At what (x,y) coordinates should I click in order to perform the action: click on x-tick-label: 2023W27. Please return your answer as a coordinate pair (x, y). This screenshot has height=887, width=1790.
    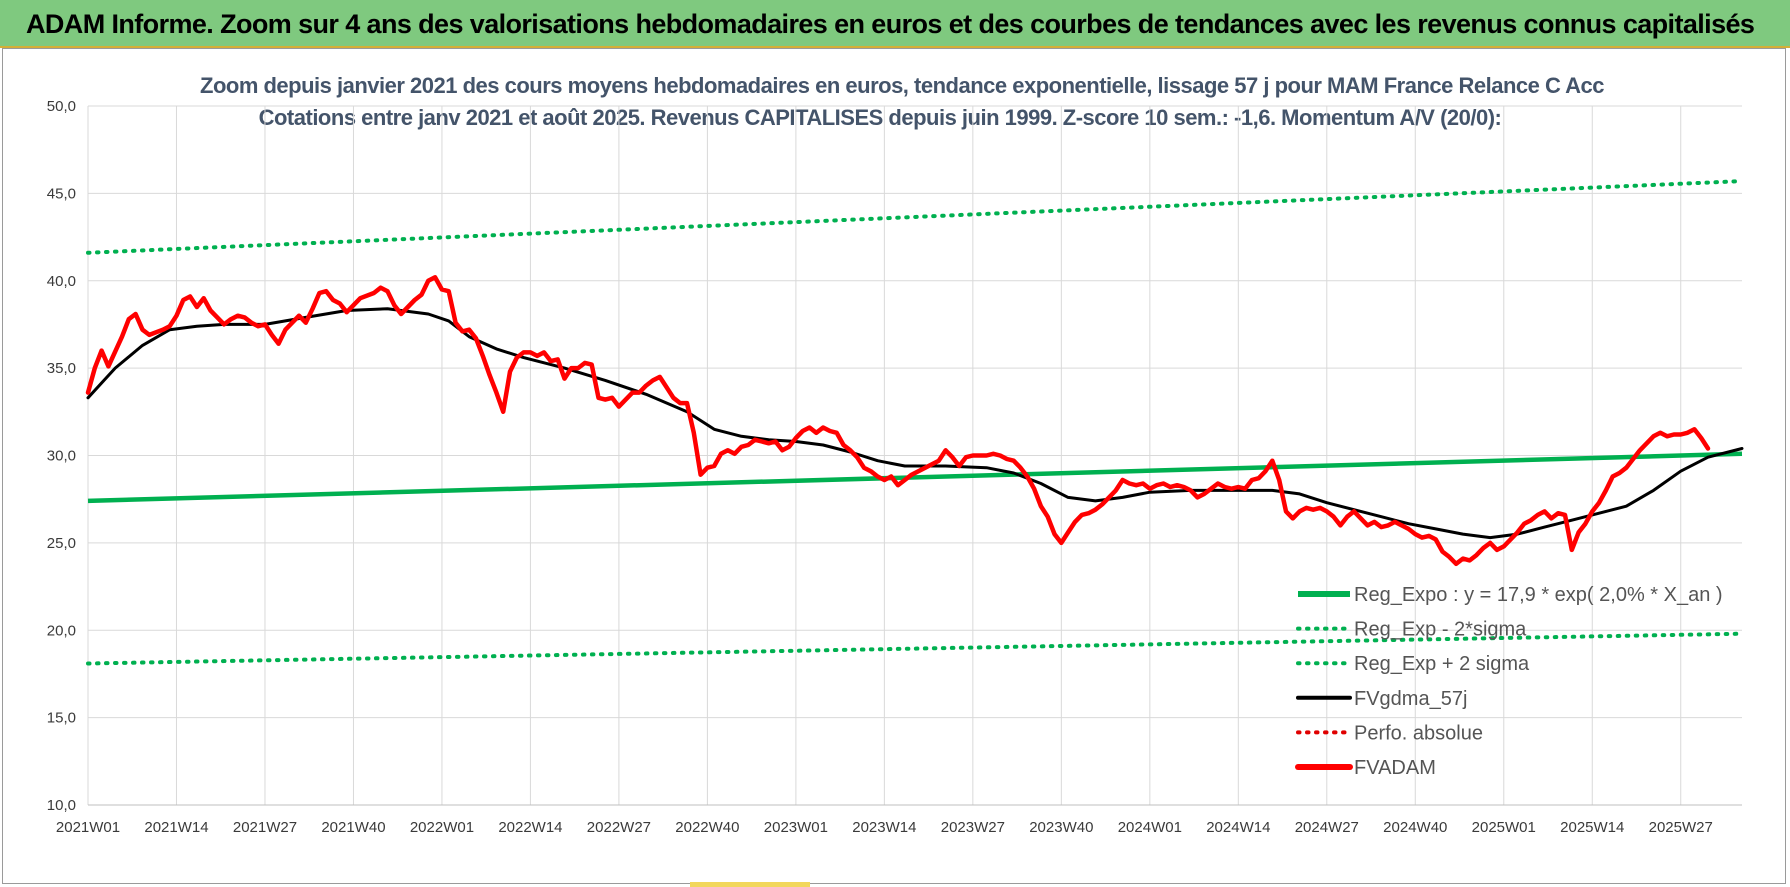
    Looking at the image, I should click on (973, 827).